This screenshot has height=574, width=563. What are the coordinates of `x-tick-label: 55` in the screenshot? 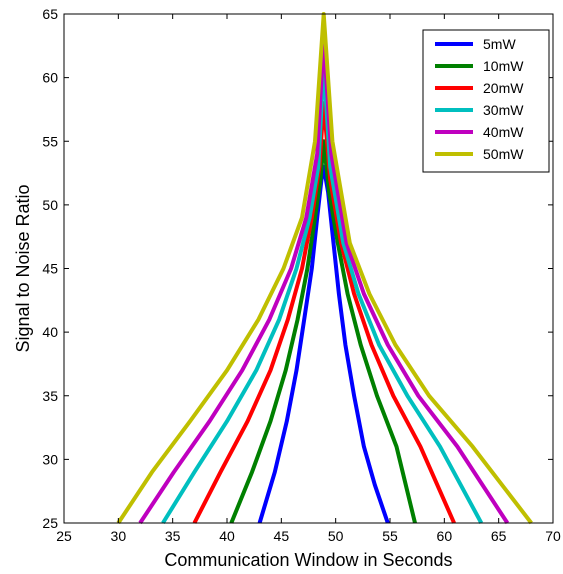 It's located at (390, 536).